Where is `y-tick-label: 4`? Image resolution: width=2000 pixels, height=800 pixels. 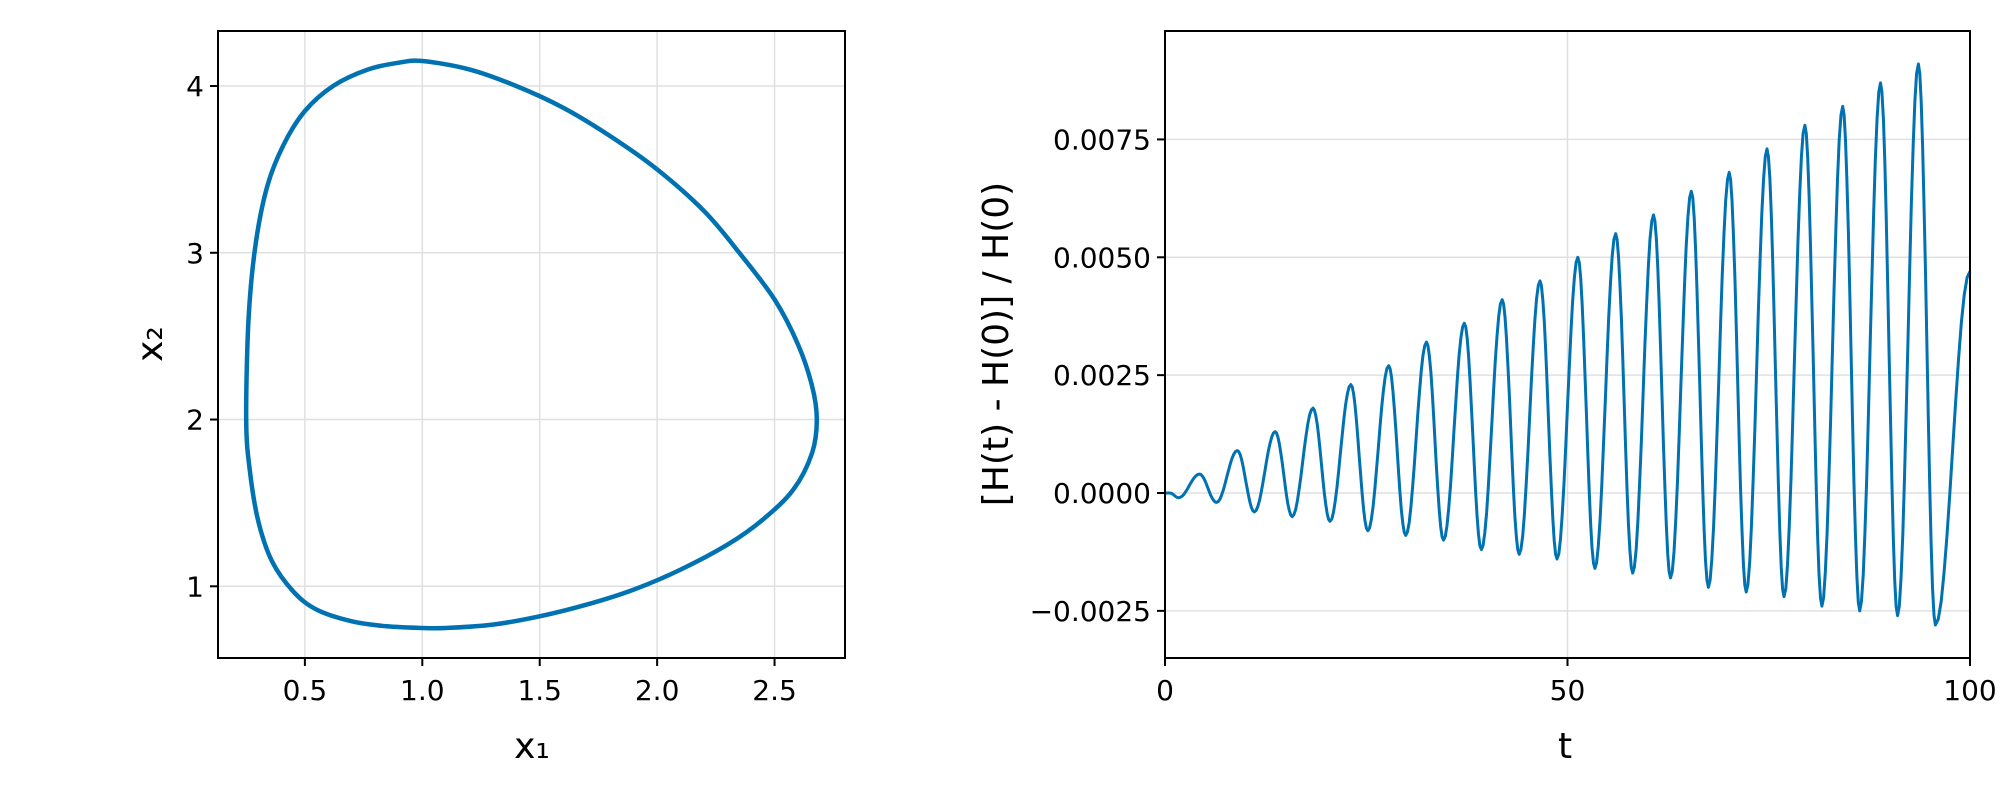 y-tick-label: 4 is located at coordinates (195, 86).